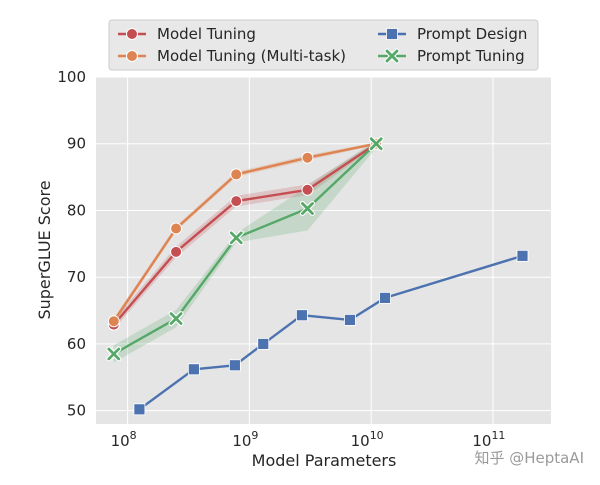 The height and width of the screenshot is (485, 600). I want to click on x-tick-exponent: 8, so click(133, 435).